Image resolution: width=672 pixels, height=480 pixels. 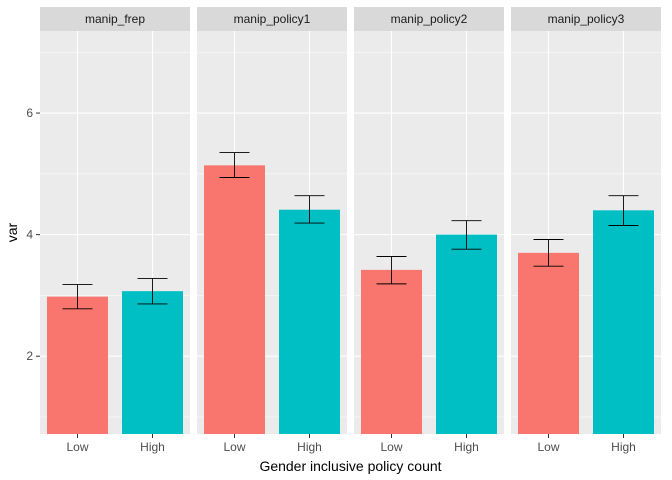 I want to click on bar-policy2-high, so click(x=466, y=334).